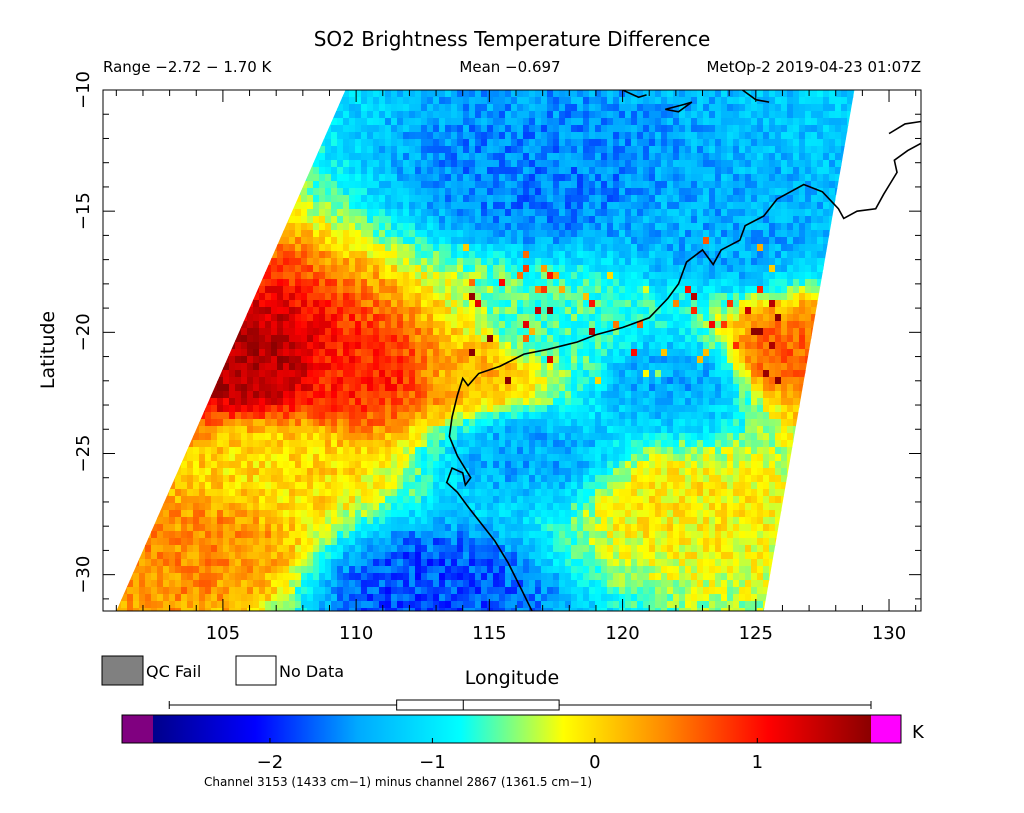  Describe the element at coordinates (756, 633) in the screenshot. I see `x-tick-label: 125` at that location.